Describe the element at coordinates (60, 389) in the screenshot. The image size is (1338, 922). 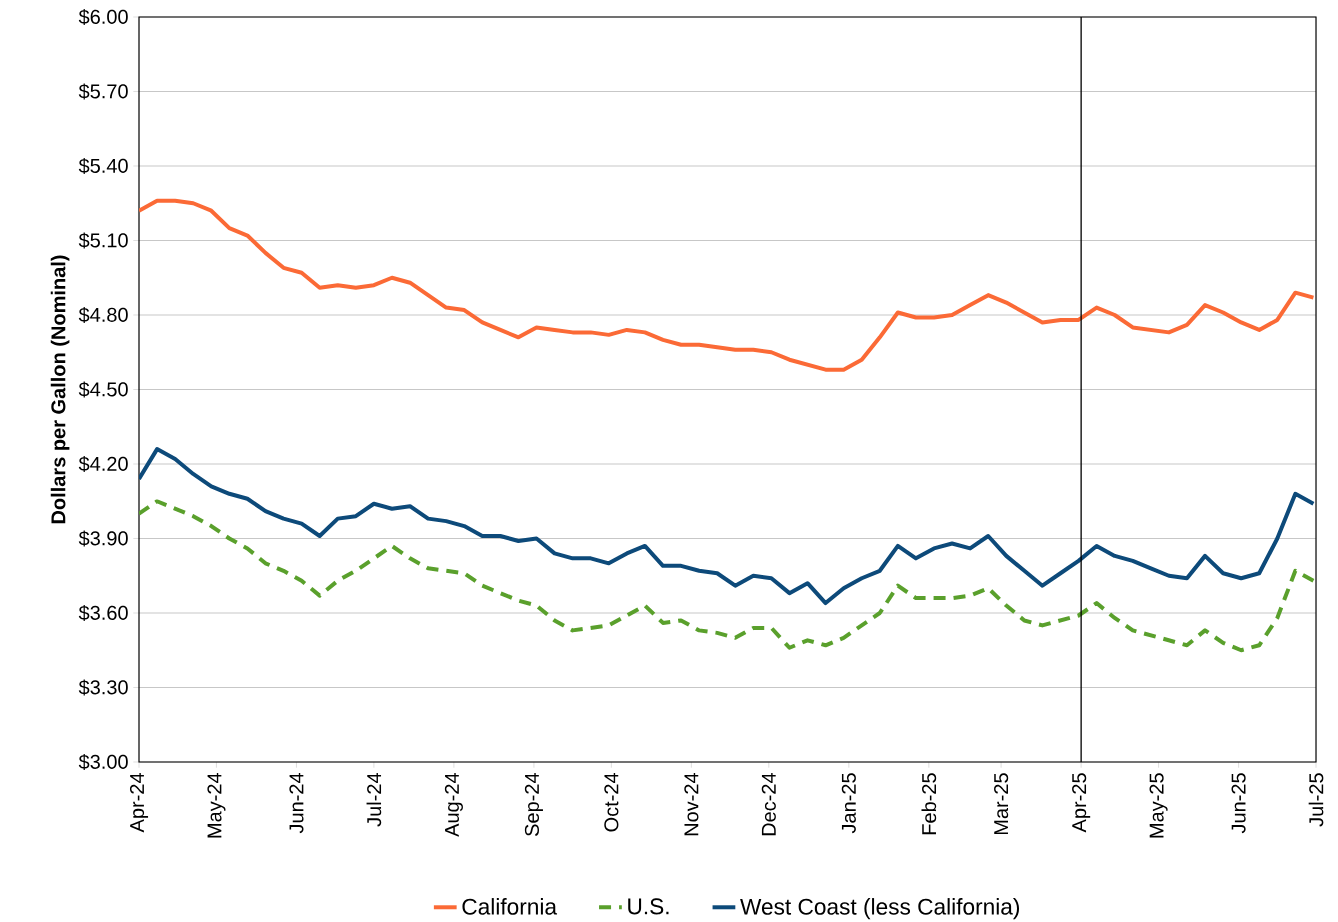
I see `y-axis-title: Dollars per Gallon (Nominal)` at that location.